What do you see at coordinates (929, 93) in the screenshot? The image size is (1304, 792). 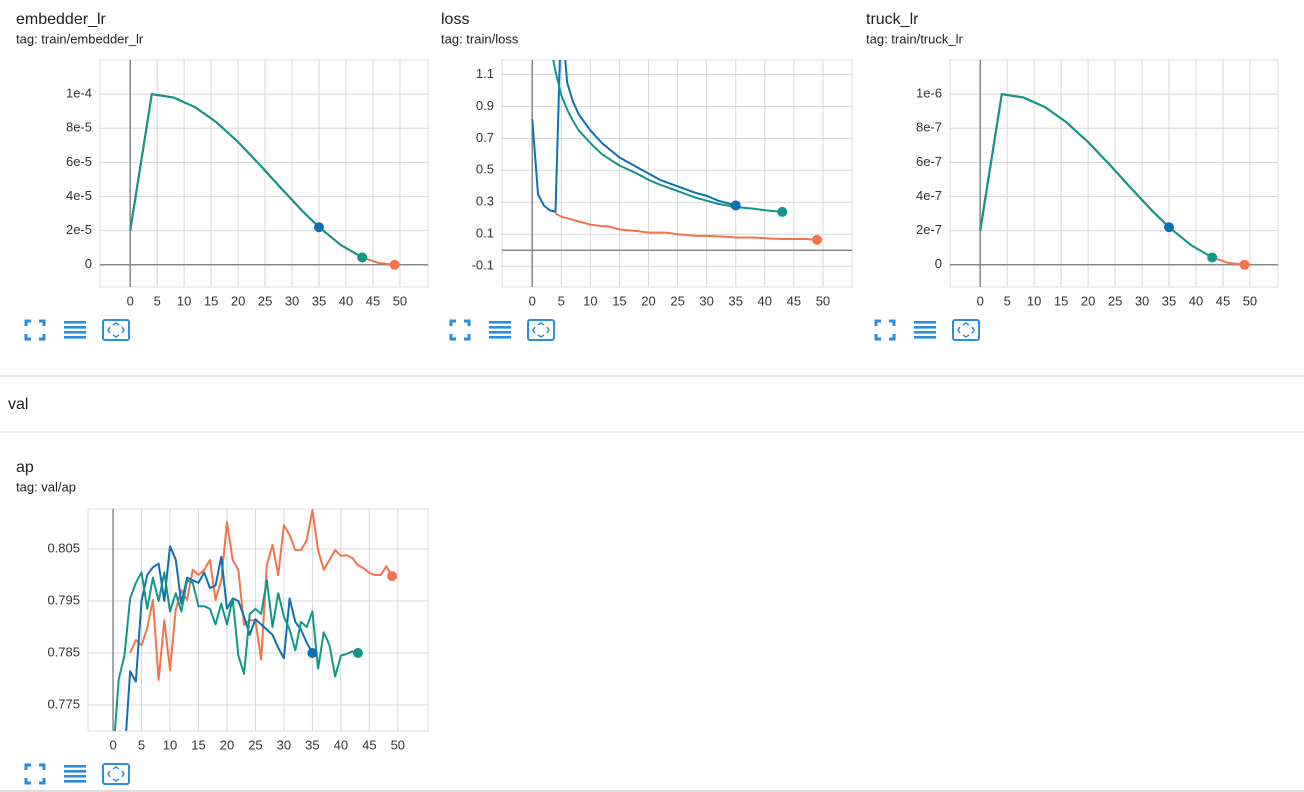 I see `y-tick-label: 1e-6` at bounding box center [929, 93].